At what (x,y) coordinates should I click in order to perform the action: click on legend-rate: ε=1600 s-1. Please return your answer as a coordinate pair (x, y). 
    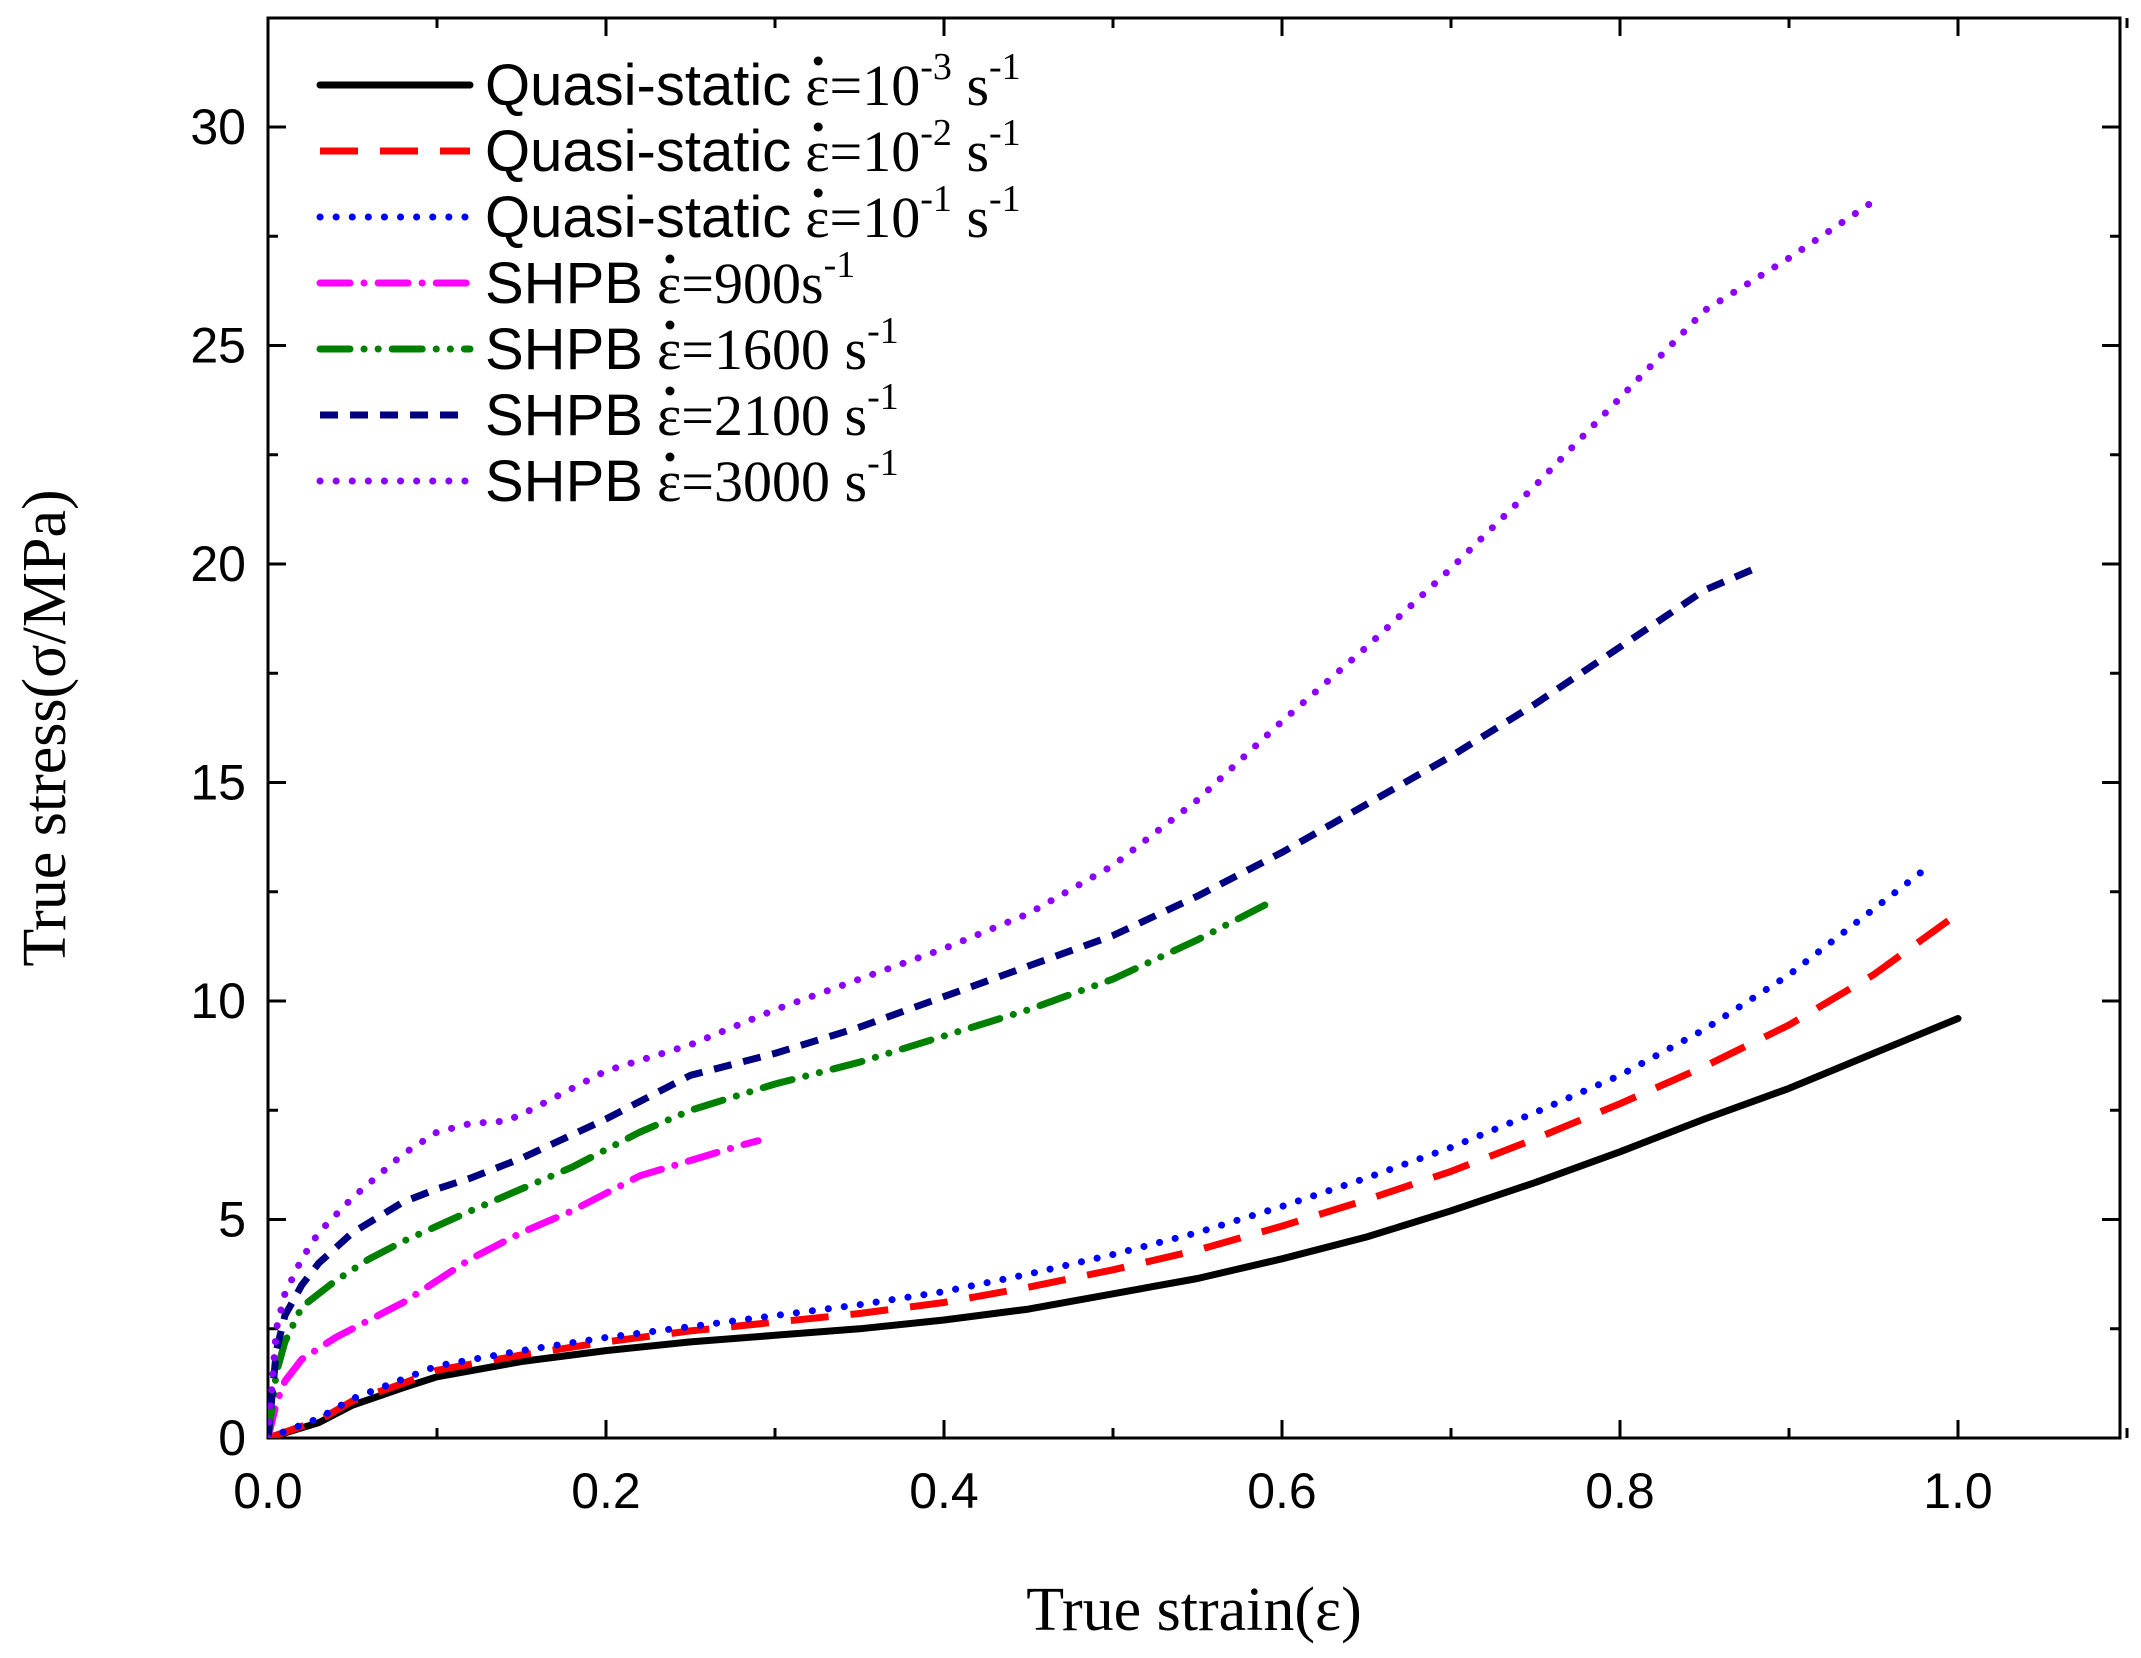
    Looking at the image, I should click on (778, 346).